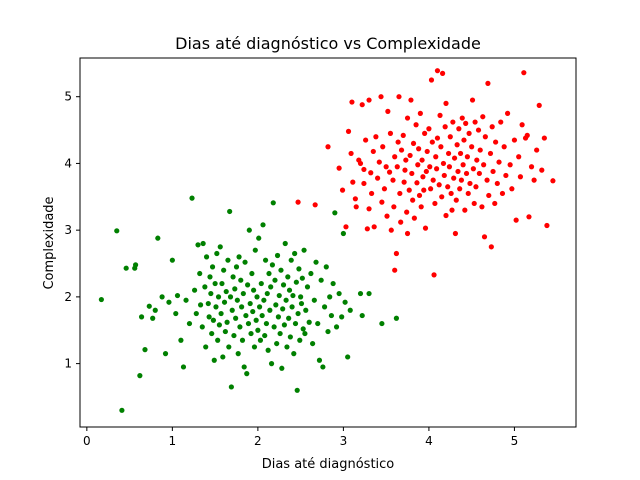  I want to click on y-axis: 1 2 3 4 5, so click(72, 230).